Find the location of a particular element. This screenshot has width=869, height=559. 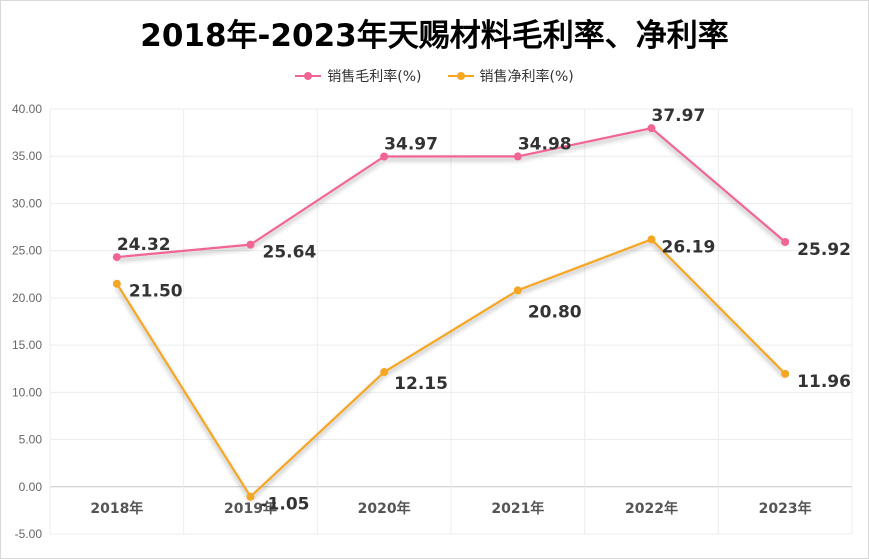

x-tick-label: 2020年 is located at coordinates (384, 508).